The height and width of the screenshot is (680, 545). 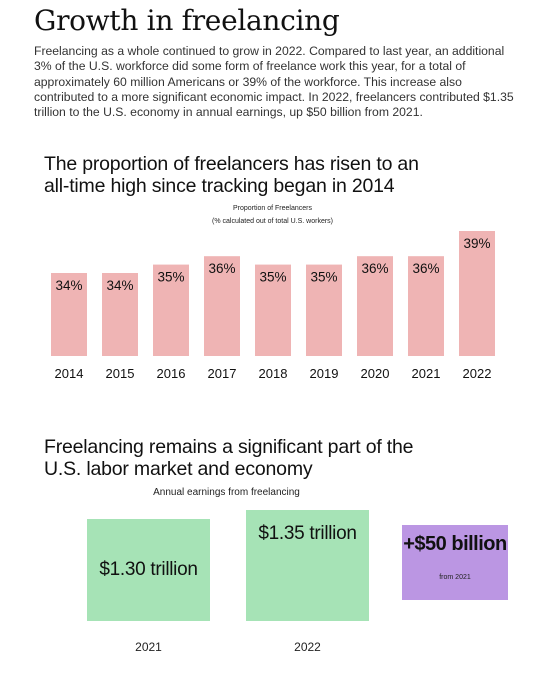 I want to click on data-label-2022: 39%, so click(x=476, y=243).